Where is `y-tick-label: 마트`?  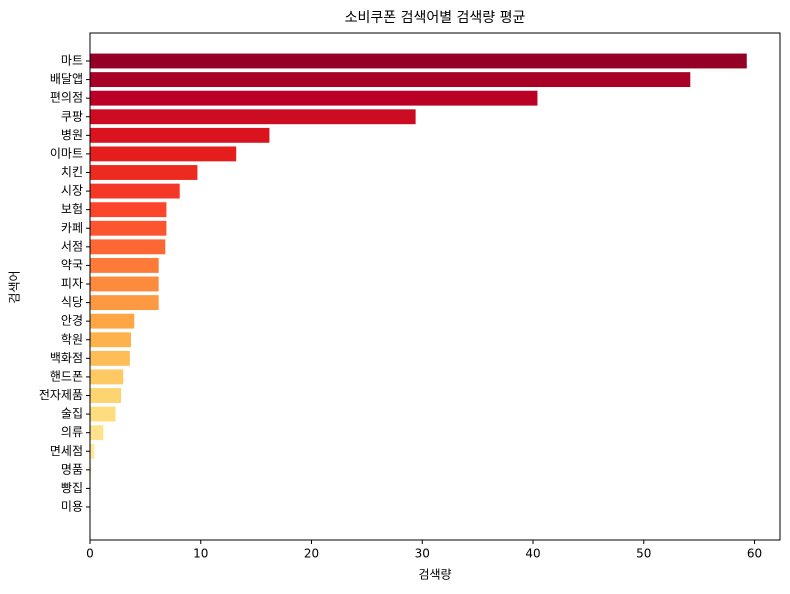 y-tick-label: 마트 is located at coordinates (72, 61).